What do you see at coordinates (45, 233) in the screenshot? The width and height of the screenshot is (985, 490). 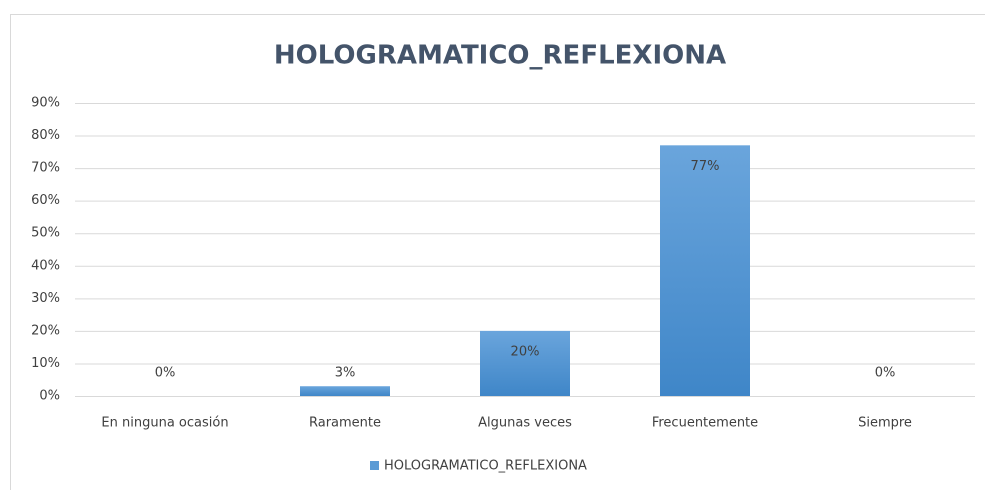 I see `y-tick-label: 50%` at bounding box center [45, 233].